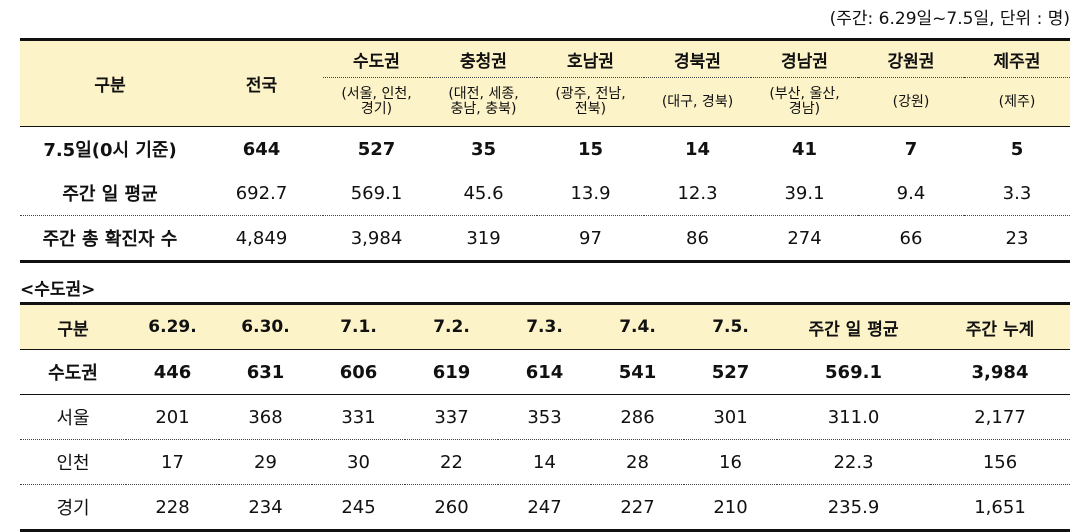 The height and width of the screenshot is (532, 1080). I want to click on cell-value: 631, so click(265, 372).